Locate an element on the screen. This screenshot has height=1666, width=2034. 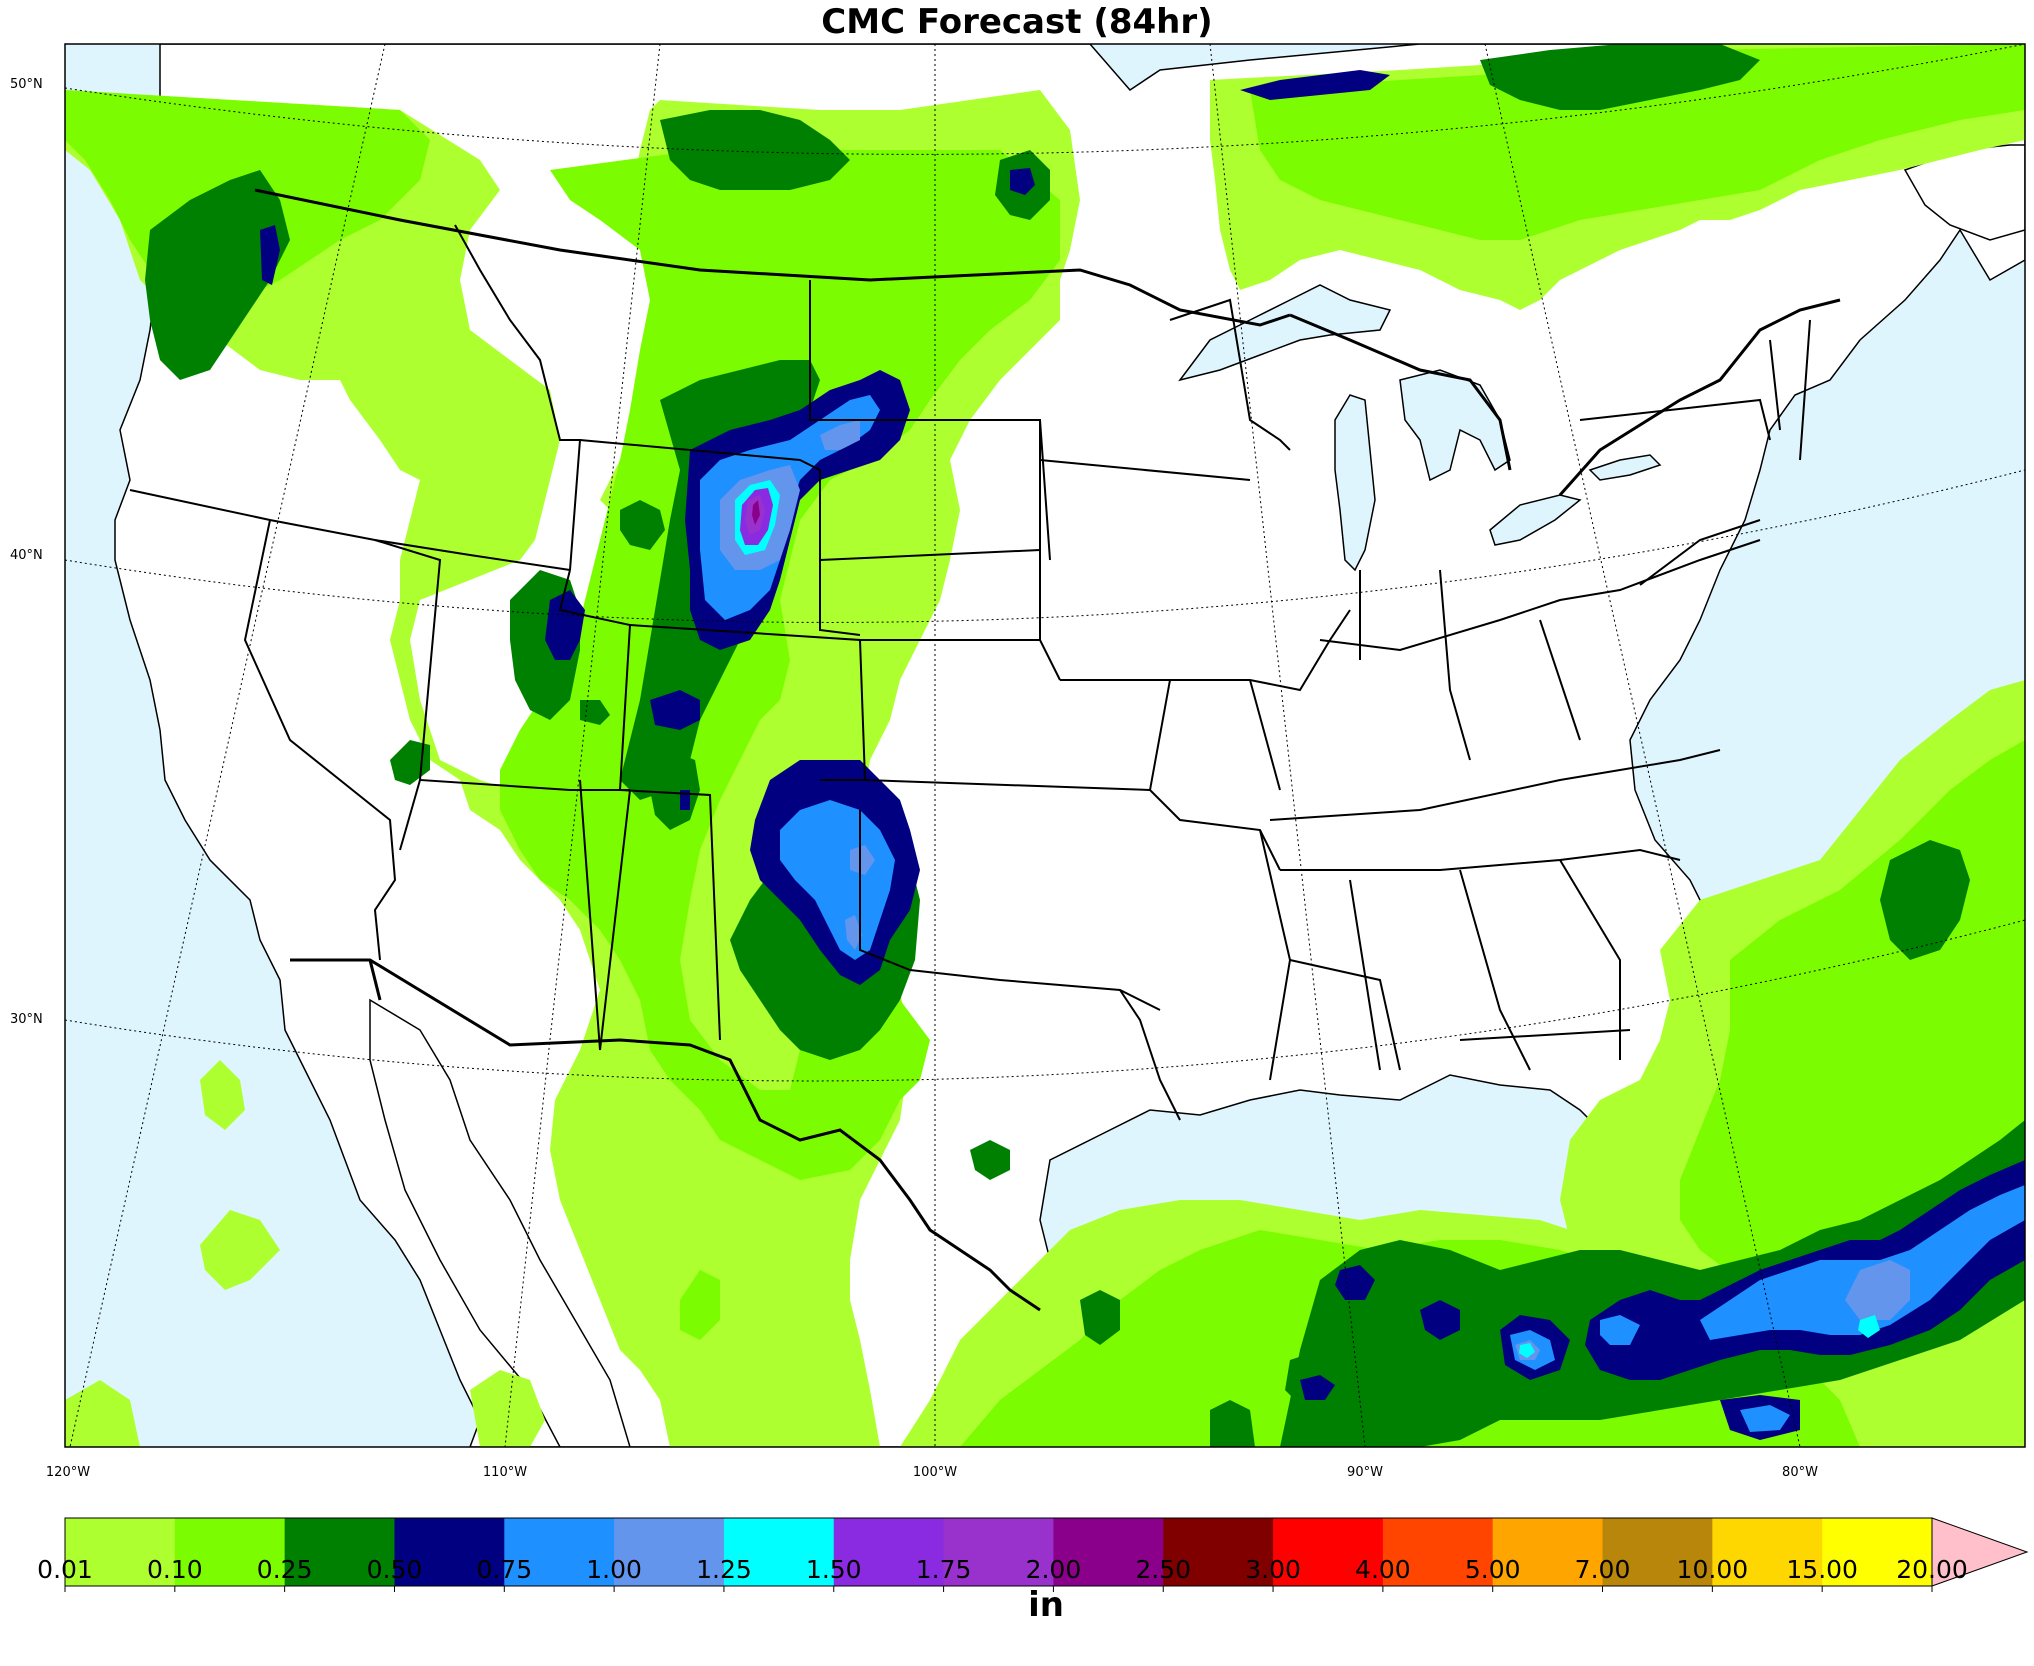
great-lakes is located at coordinates (1420, 428).